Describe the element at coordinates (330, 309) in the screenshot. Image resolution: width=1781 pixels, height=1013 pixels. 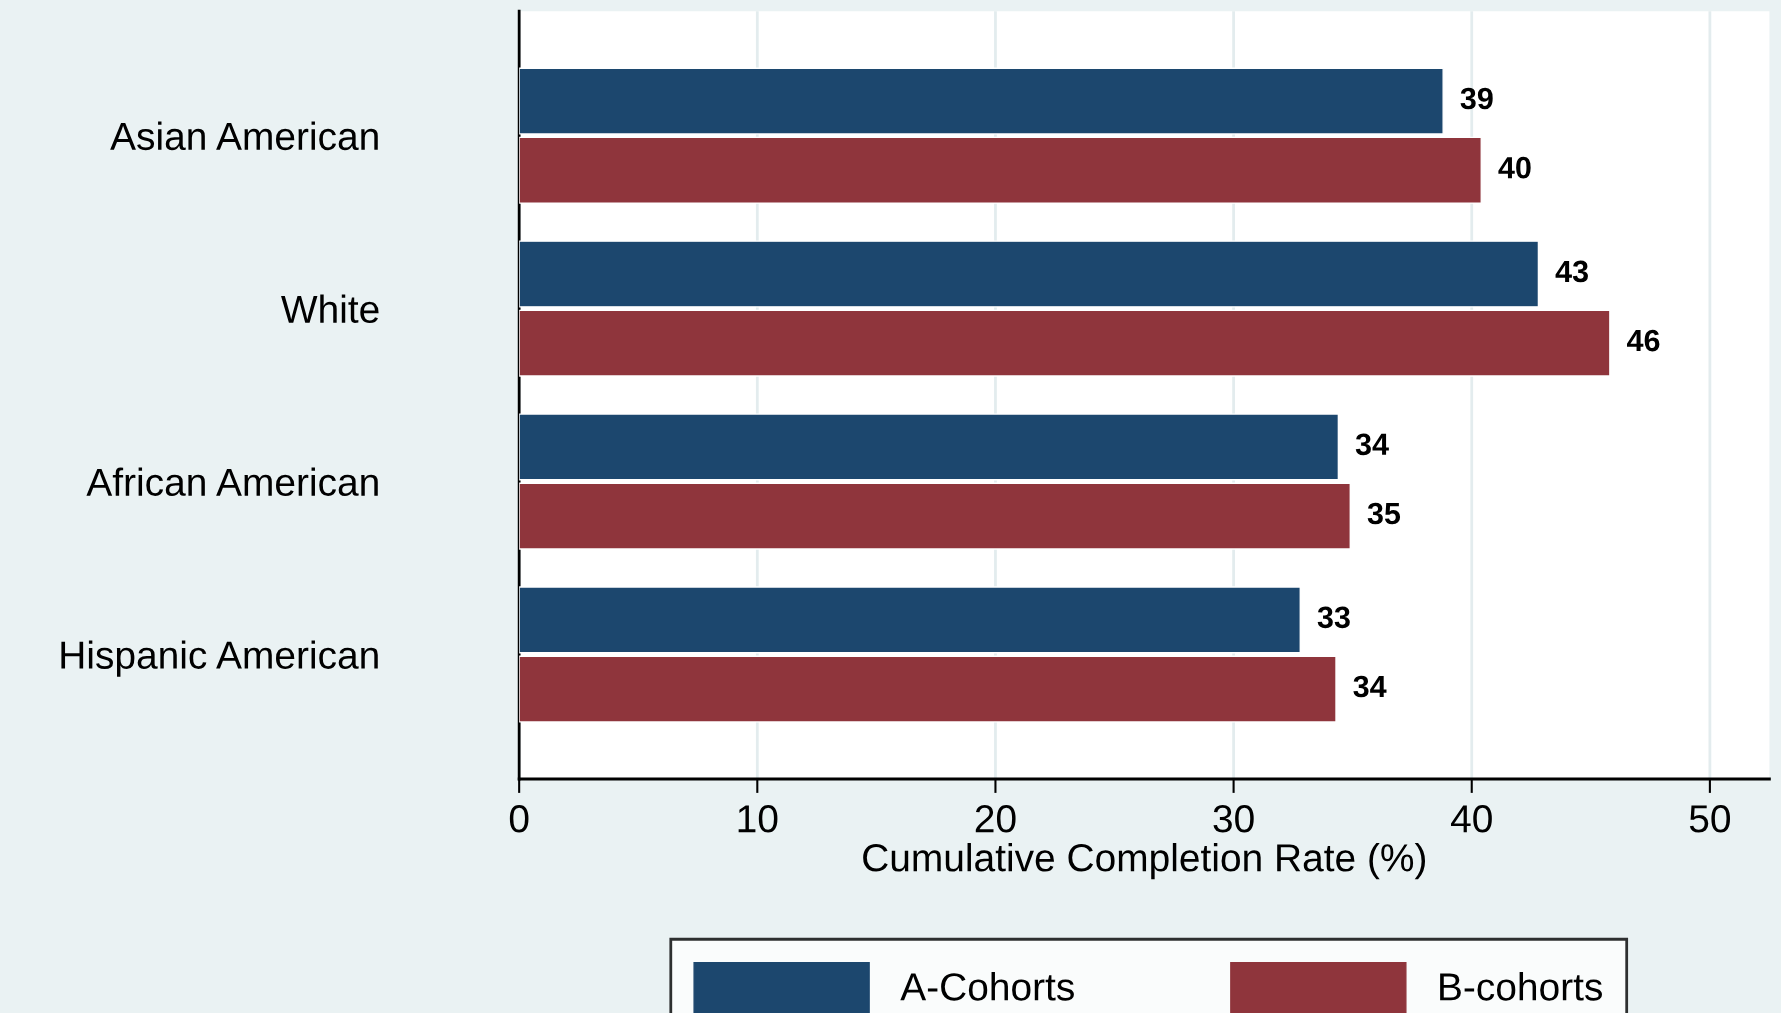
I see `y-tick-label: White` at that location.